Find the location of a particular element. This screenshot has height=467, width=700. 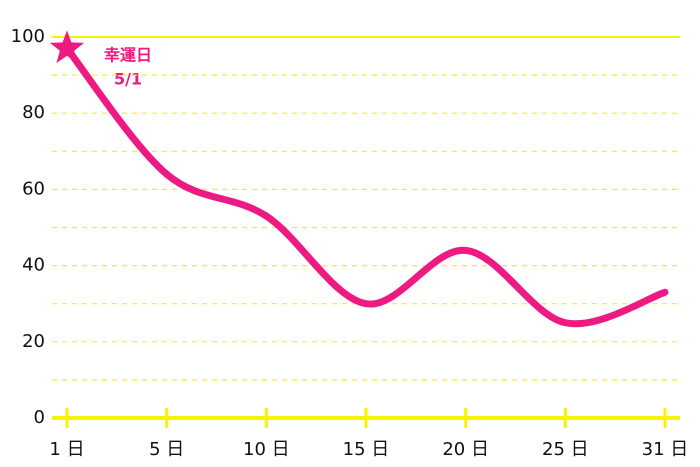

x-tick-label: 1 日 is located at coordinates (66, 449).